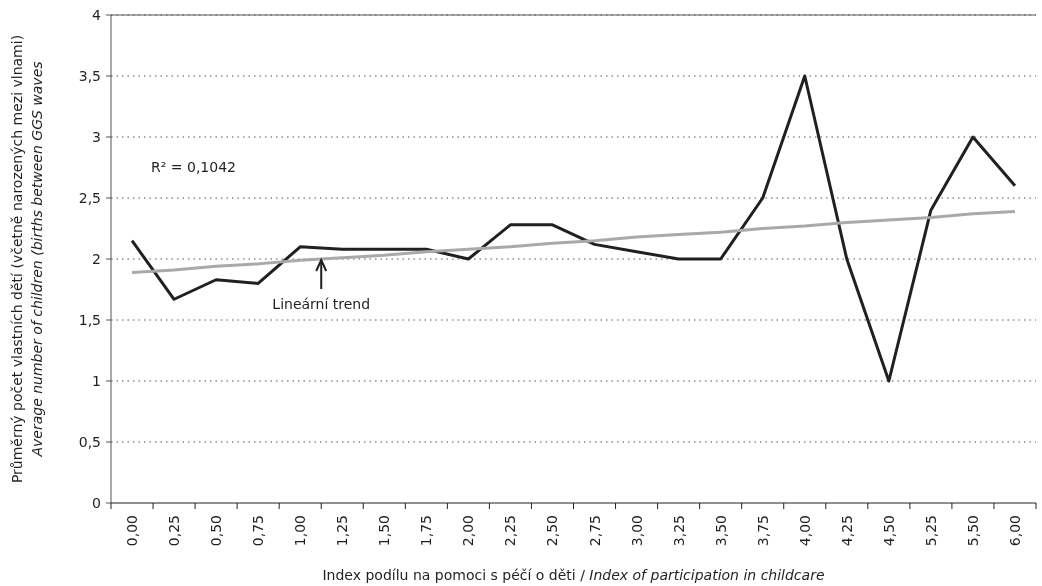 This screenshot has height=586, width=1042. I want to click on x-tick-label: 5,50, so click(972, 531).